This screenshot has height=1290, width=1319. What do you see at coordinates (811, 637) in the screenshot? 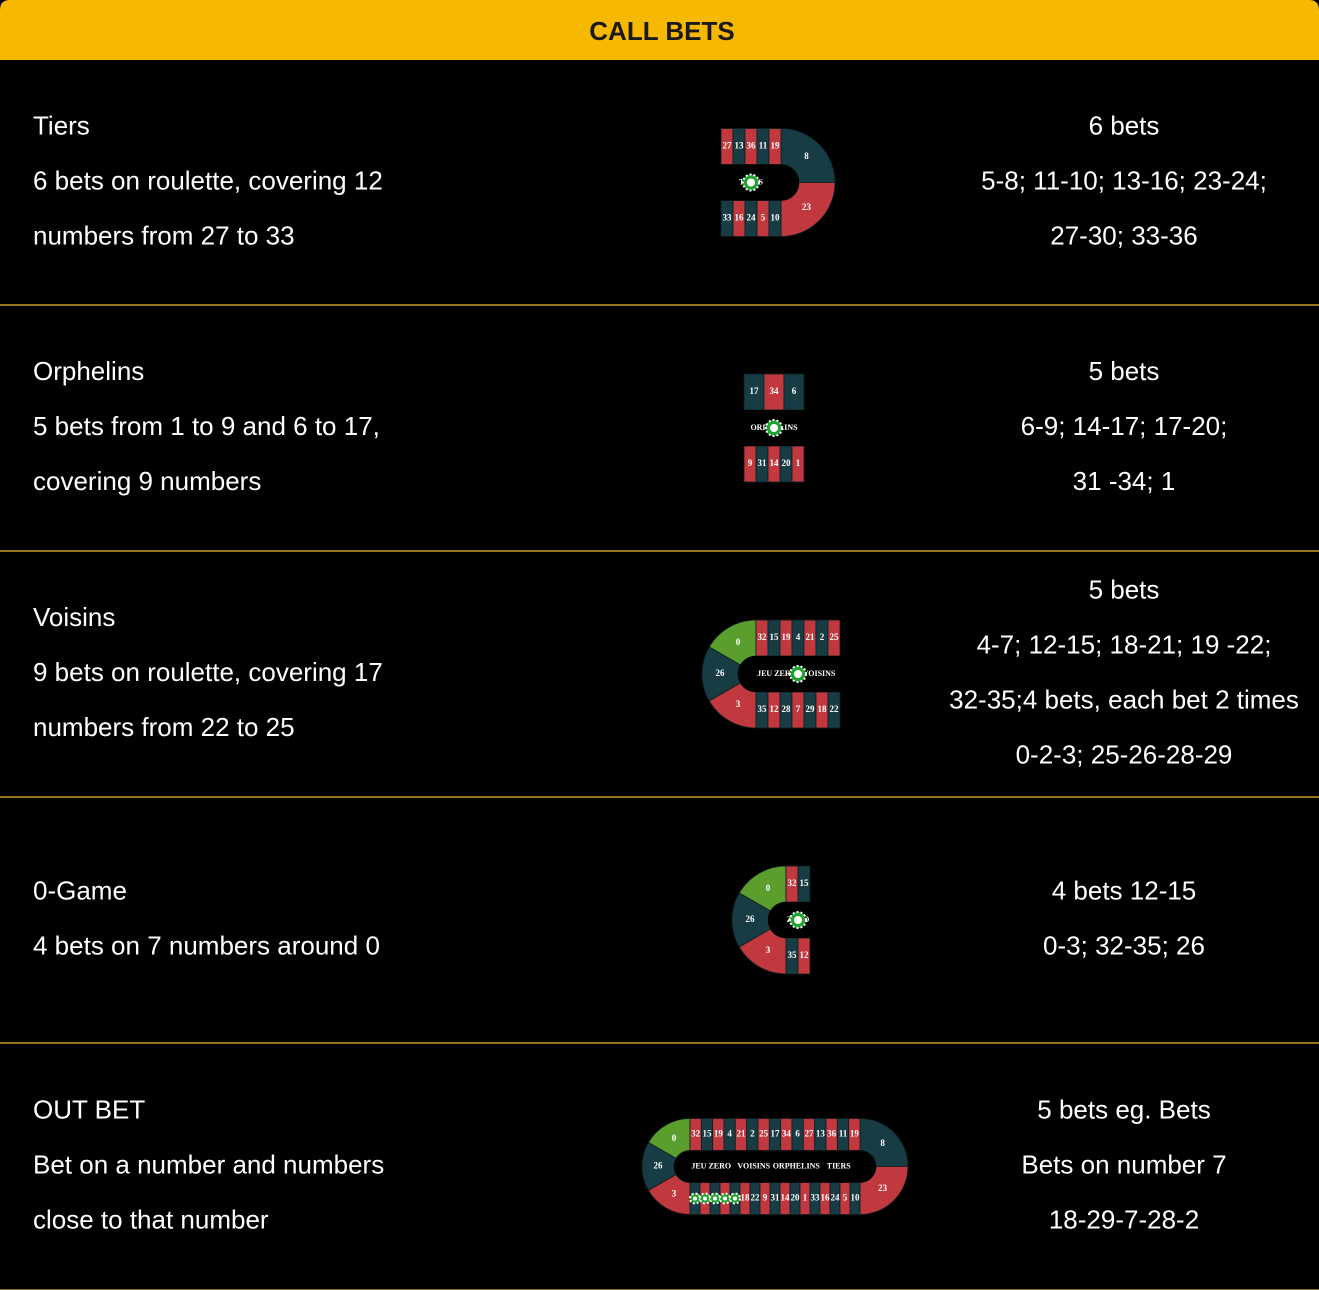
I see `track-number: 21` at bounding box center [811, 637].